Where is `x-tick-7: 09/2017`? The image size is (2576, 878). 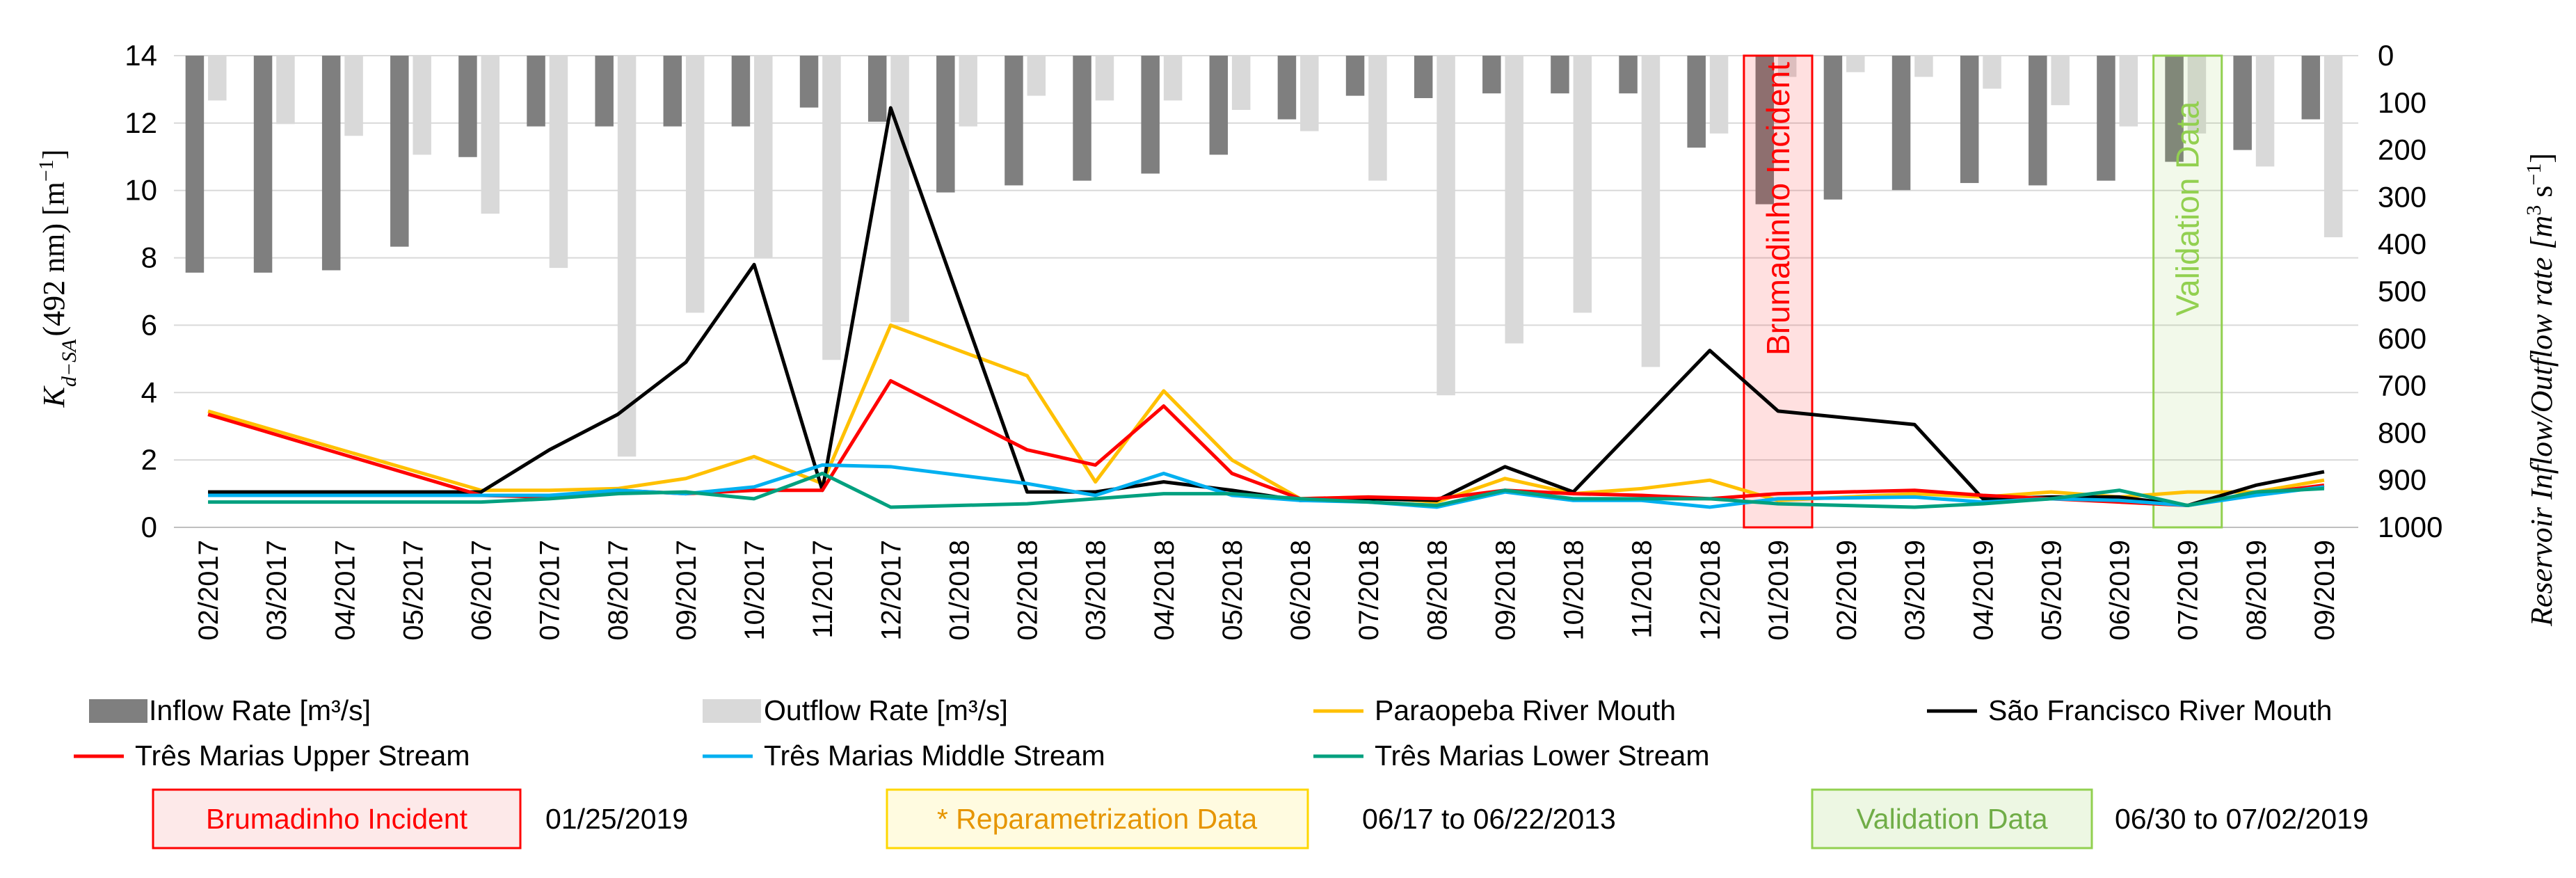 x-tick-7: 09/2017 is located at coordinates (686, 590).